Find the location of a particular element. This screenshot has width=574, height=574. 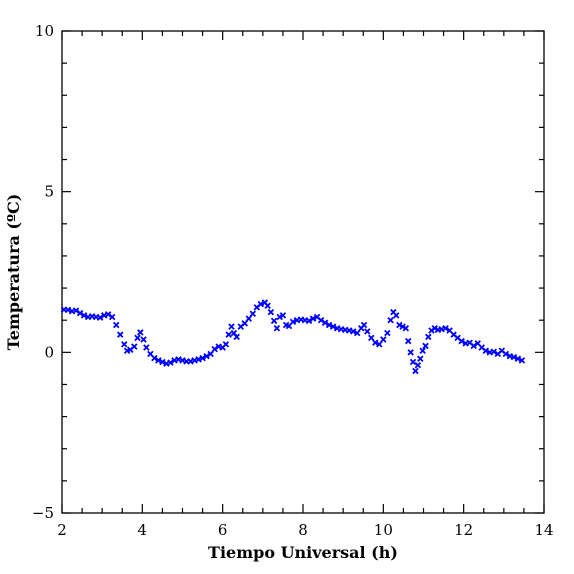

x-tick-label: 4 is located at coordinates (143, 530).